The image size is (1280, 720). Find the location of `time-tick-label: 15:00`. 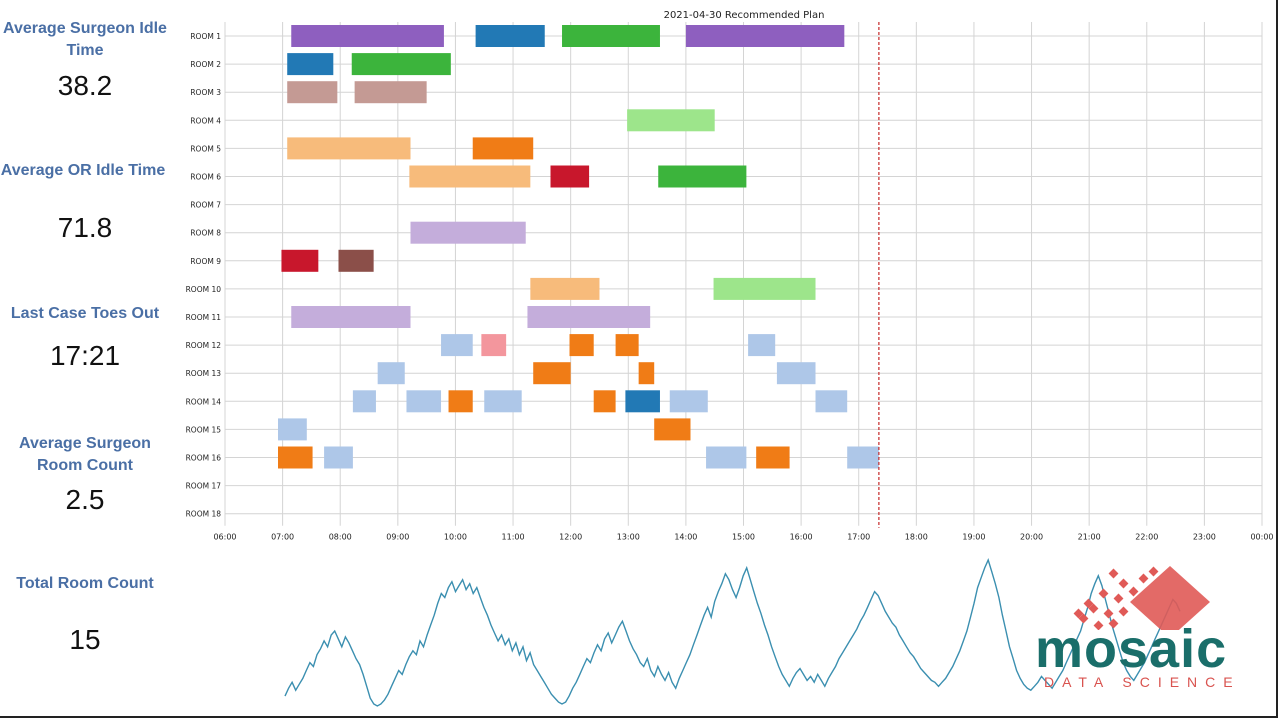

time-tick-label: 15:00 is located at coordinates (743, 537).